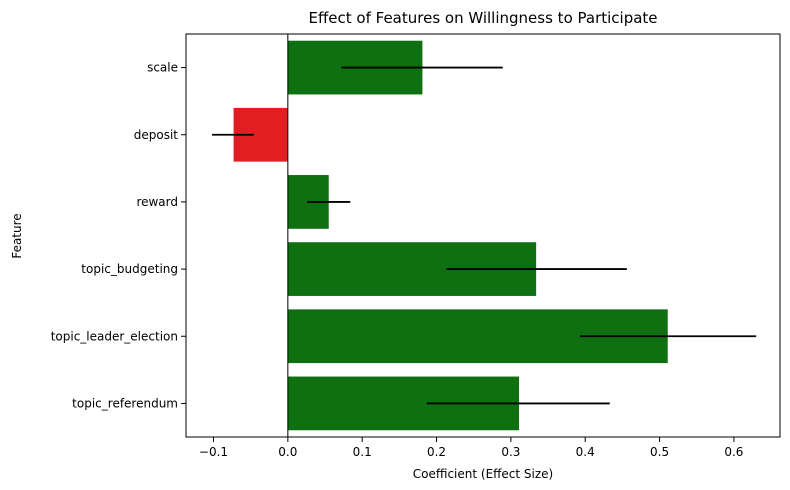  What do you see at coordinates (114, 336) in the screenshot?
I see `y-tick-label: topic_leader_election` at bounding box center [114, 336].